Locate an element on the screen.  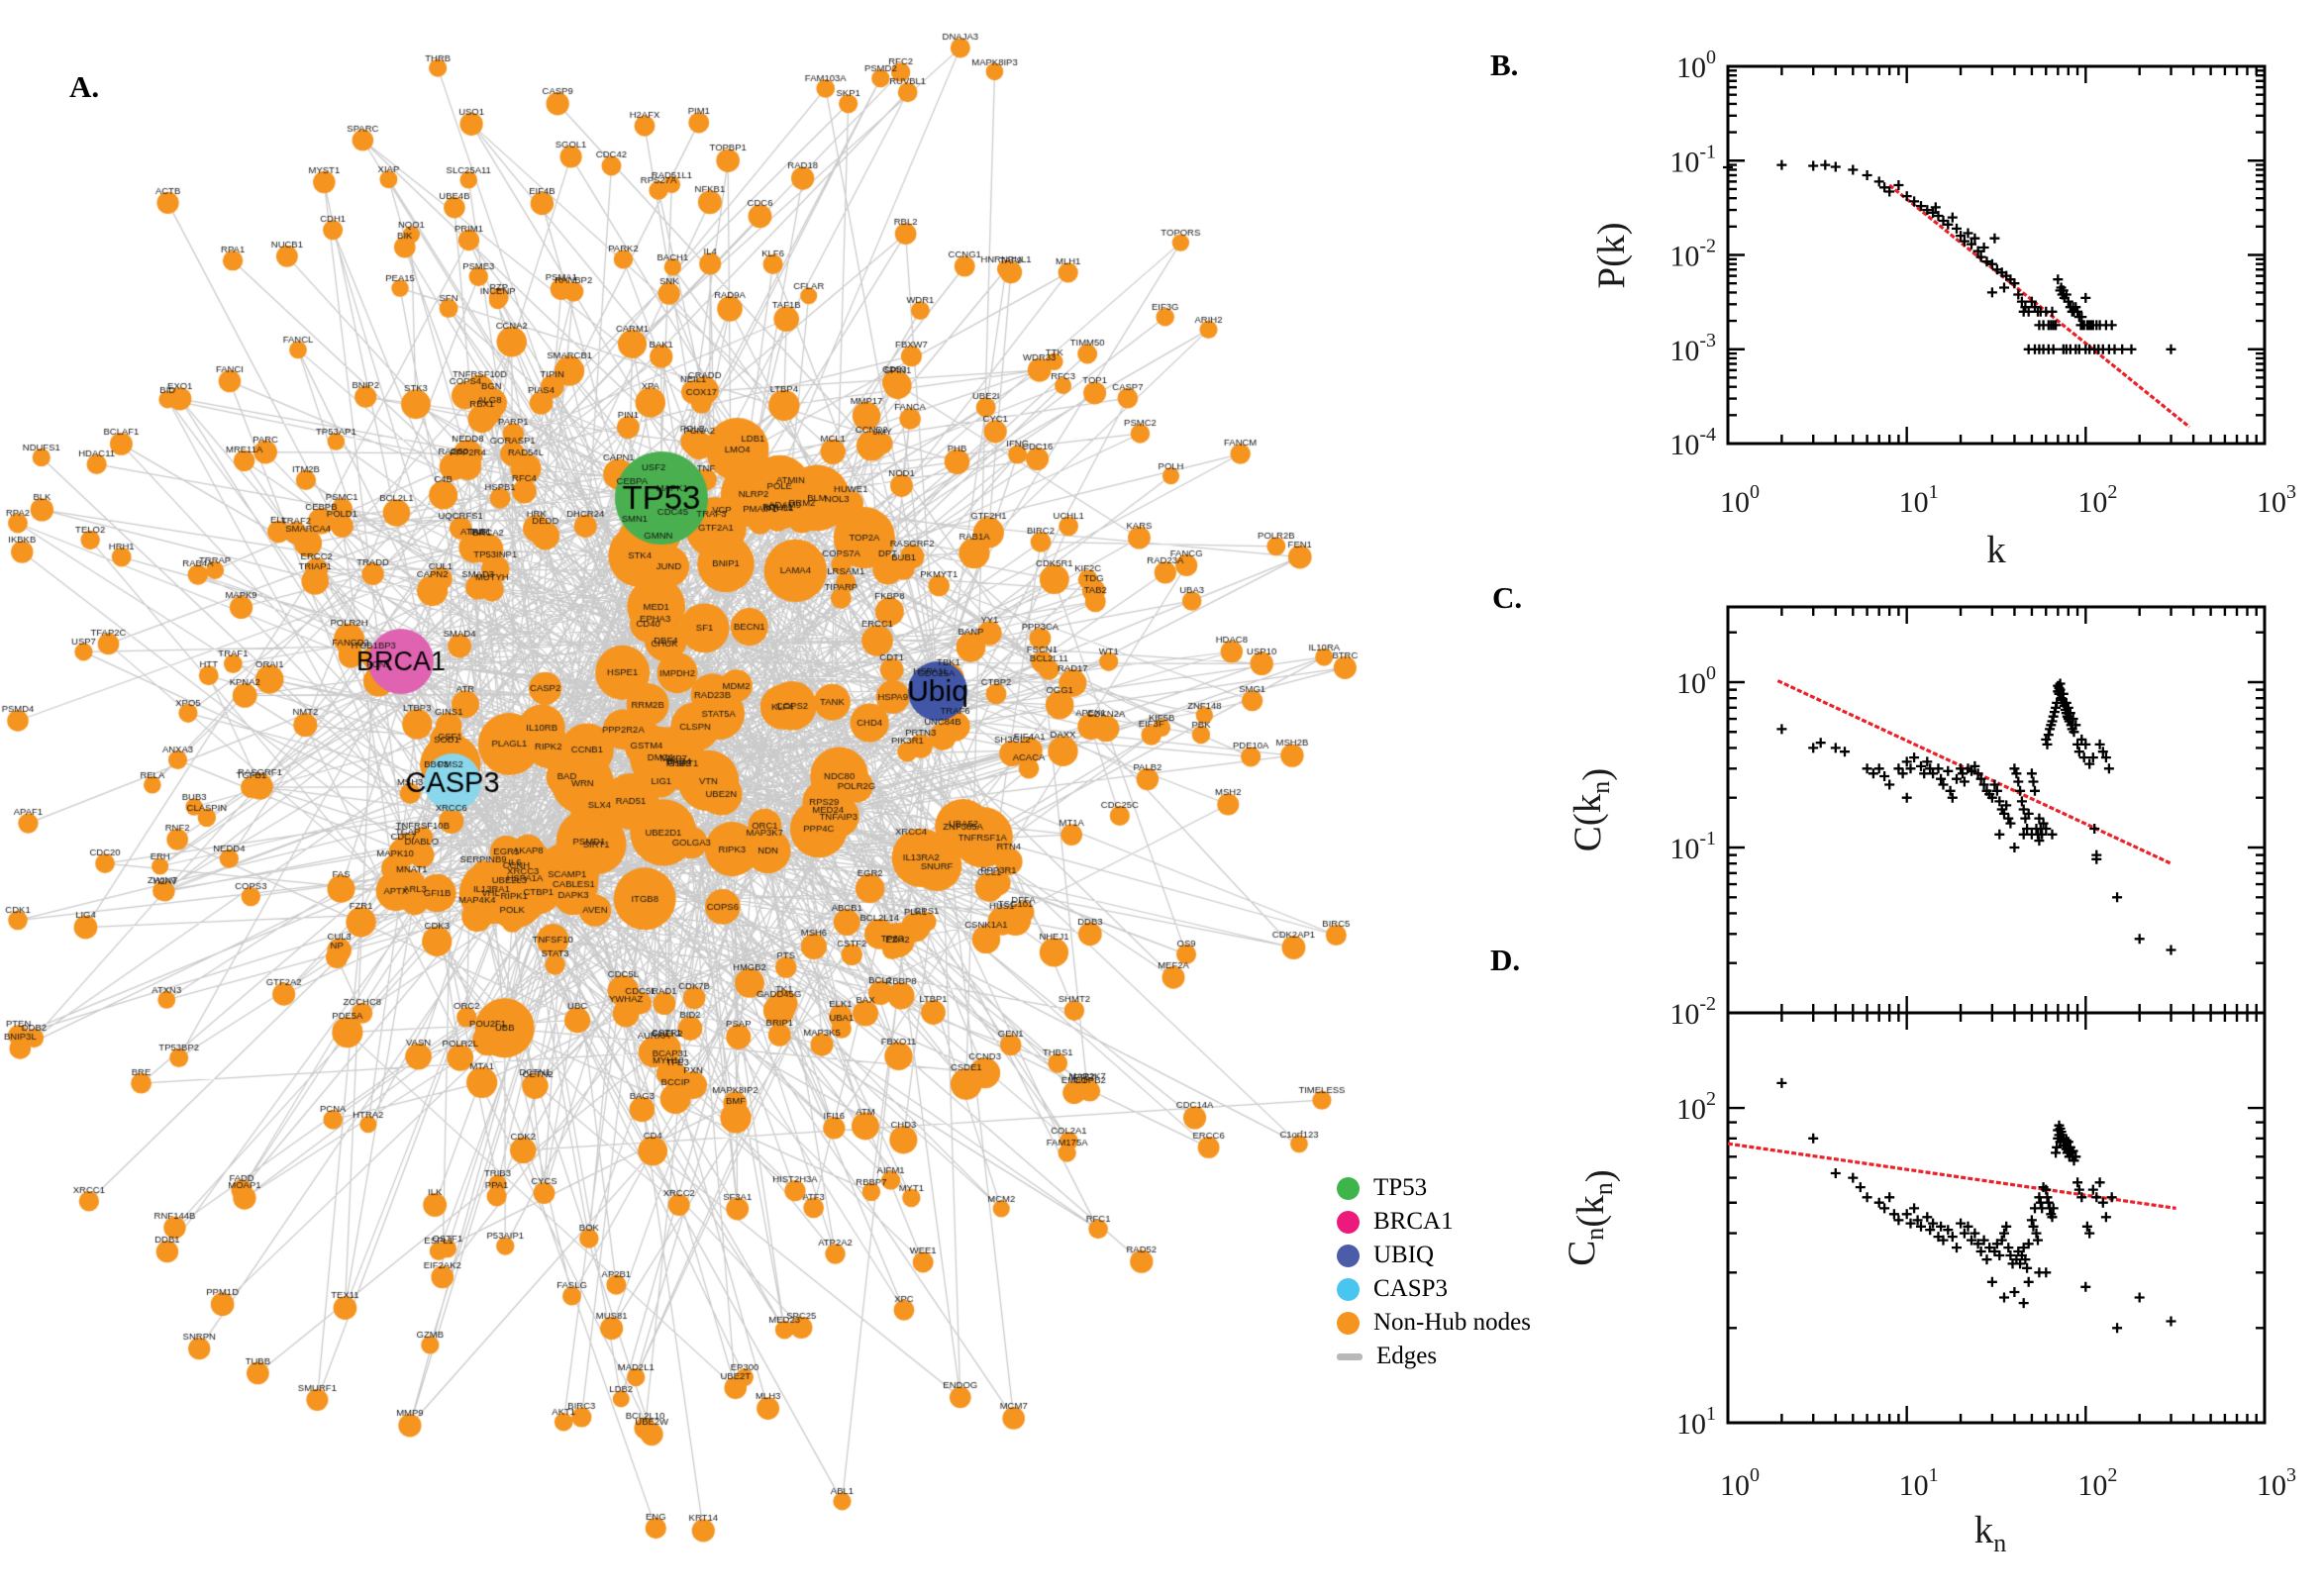
edge-line-swatch is located at coordinates (1350, 1356).